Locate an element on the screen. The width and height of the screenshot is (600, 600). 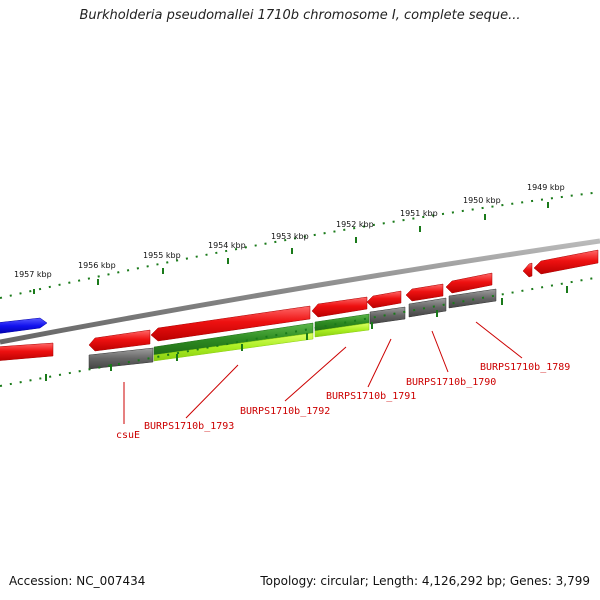
scale-label-1956: 1956 kbp is located at coordinates (97, 265).